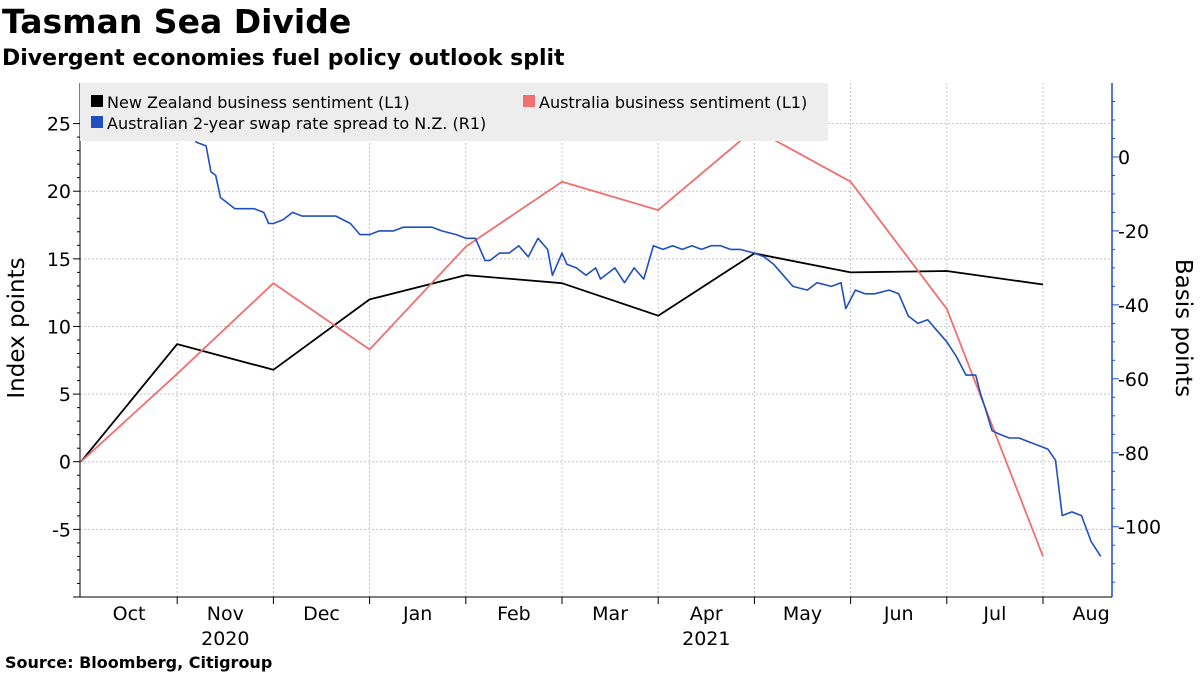 This screenshot has width=1200, height=675. Describe the element at coordinates (1133, 454) in the screenshot. I see `right-axis-tick-label: -80` at that location.